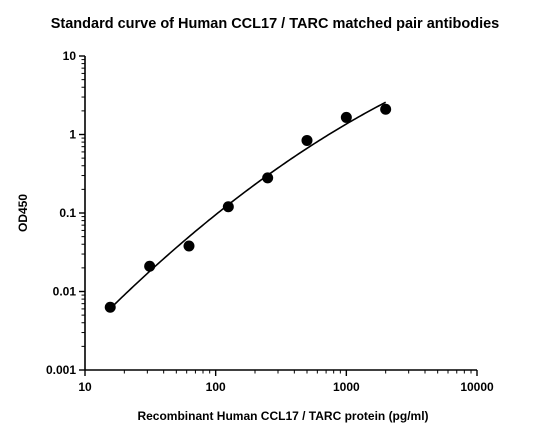  Describe the element at coordinates (346, 387) in the screenshot. I see `x-tick-label: 1000` at that location.